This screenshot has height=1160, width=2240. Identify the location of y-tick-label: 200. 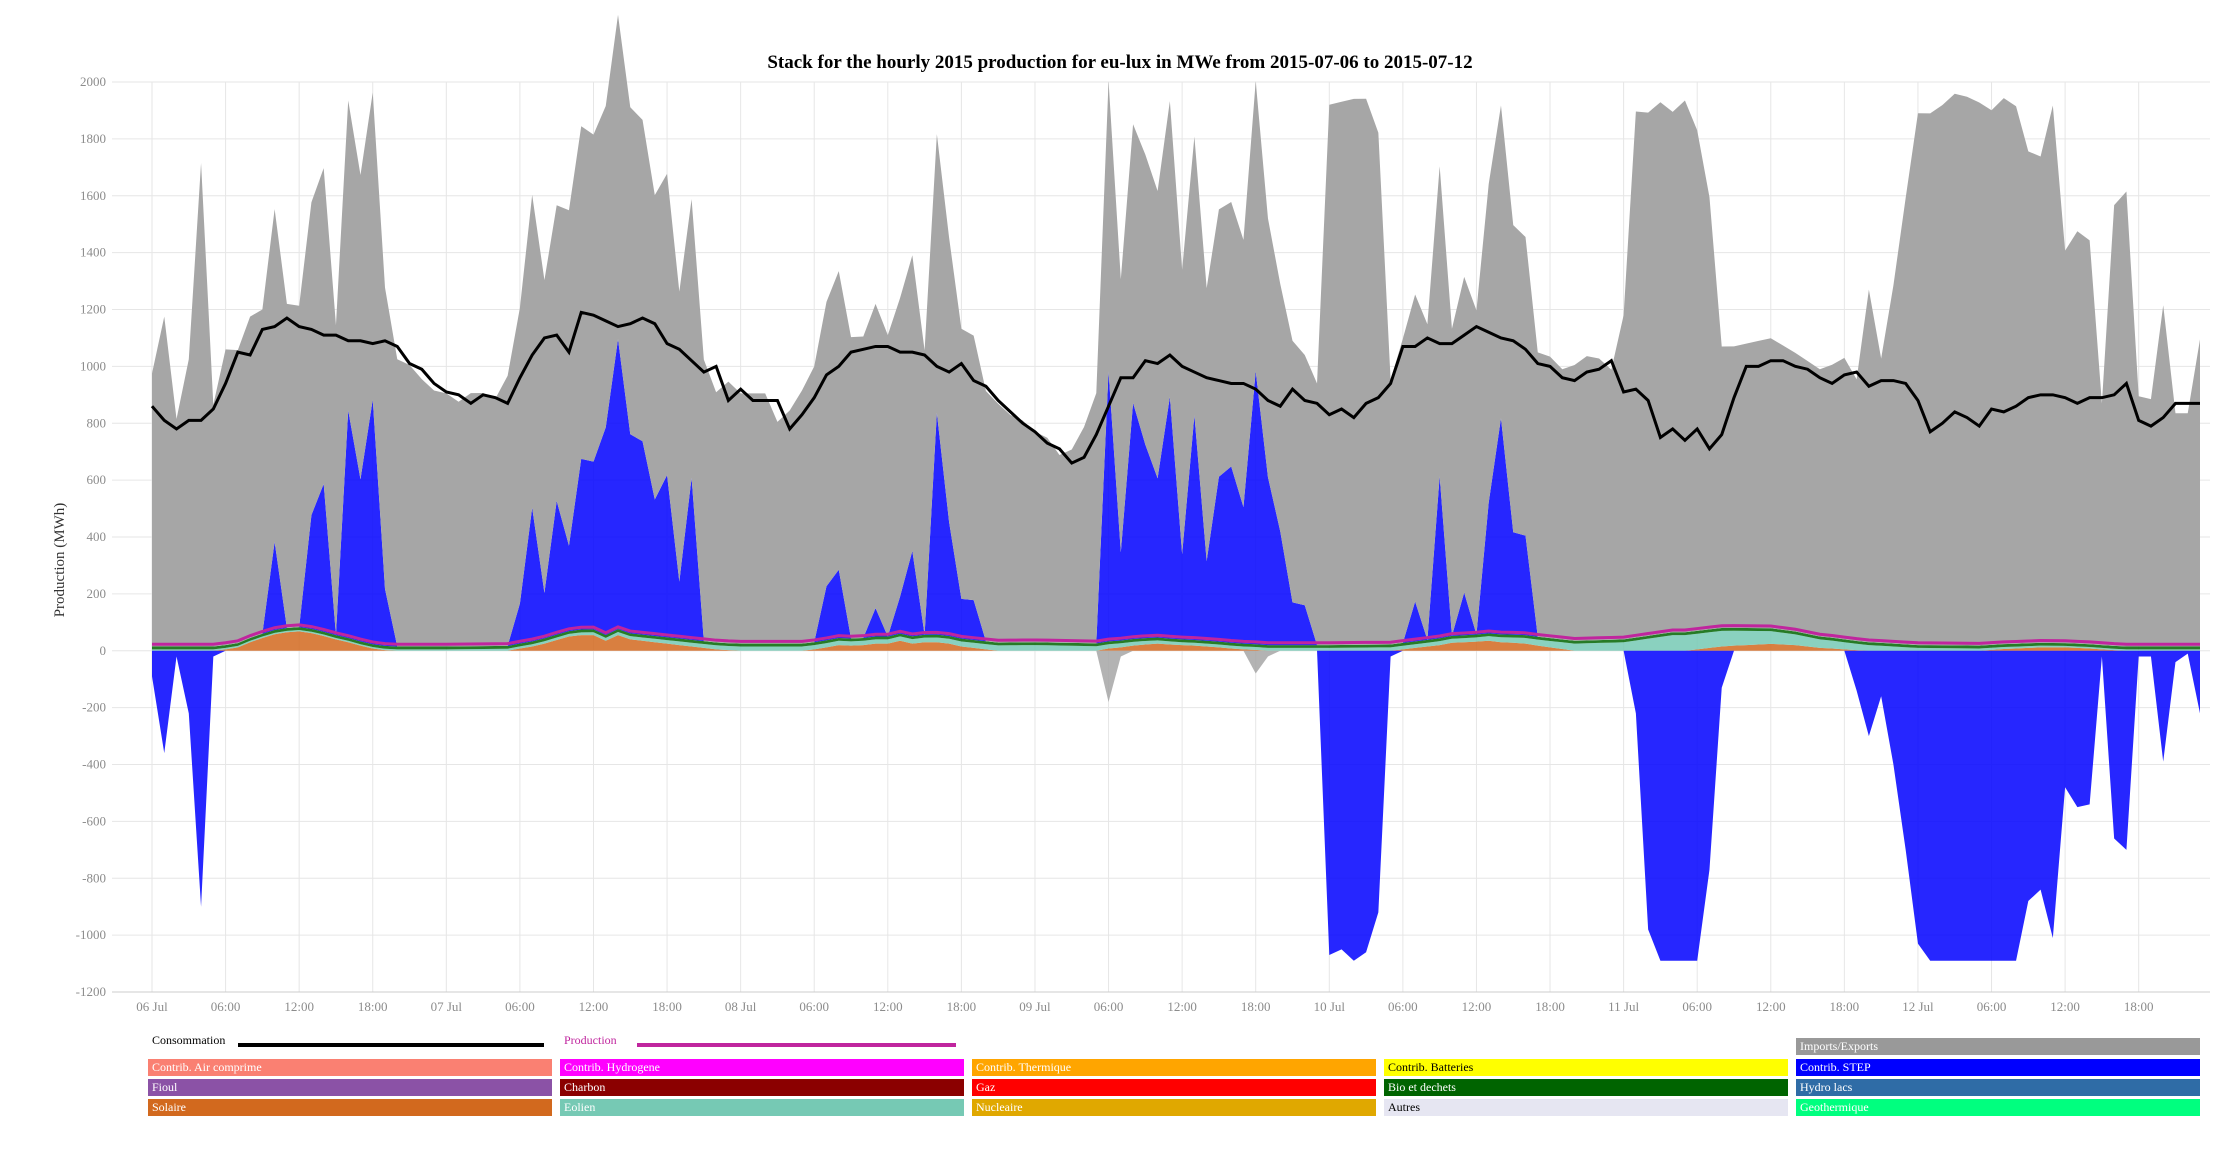
(97, 593).